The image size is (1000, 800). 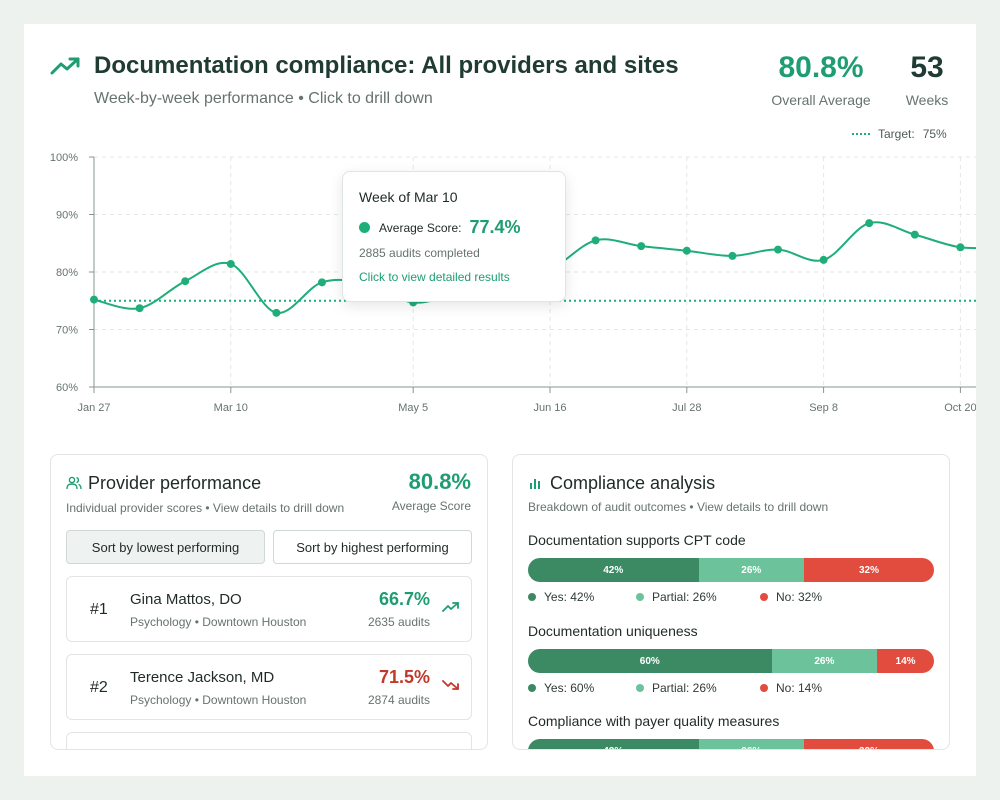 What do you see at coordinates (821, 100) in the screenshot?
I see `overall-average-label: Overall Average` at bounding box center [821, 100].